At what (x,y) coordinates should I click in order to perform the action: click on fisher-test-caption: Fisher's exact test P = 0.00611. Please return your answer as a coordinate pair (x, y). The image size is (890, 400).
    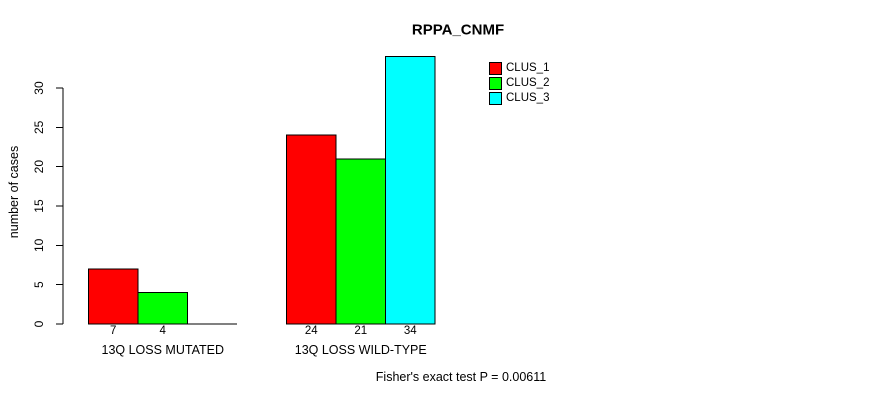
    Looking at the image, I should click on (461, 377).